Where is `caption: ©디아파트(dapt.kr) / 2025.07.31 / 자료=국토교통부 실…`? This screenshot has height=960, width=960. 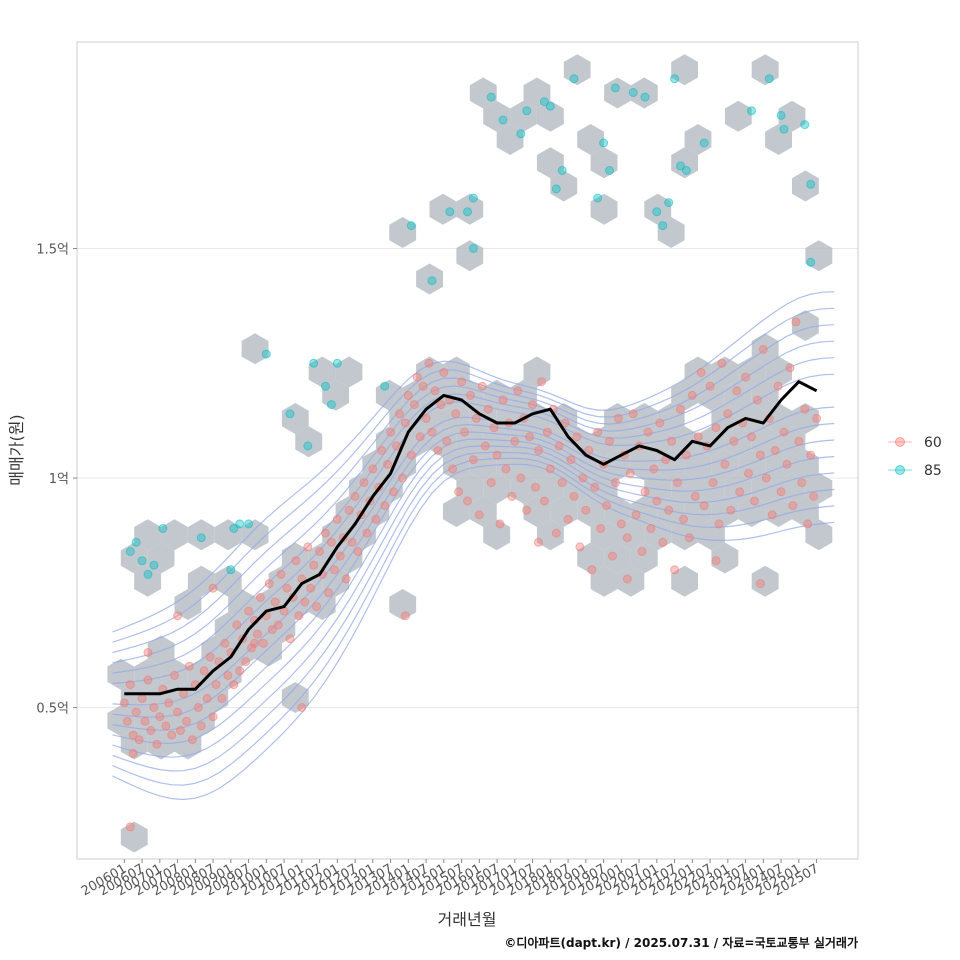
caption: ©디아파트(dapt.kr) / 2025.07.31 / 자료=국토교통부 실… is located at coordinates (681, 942).